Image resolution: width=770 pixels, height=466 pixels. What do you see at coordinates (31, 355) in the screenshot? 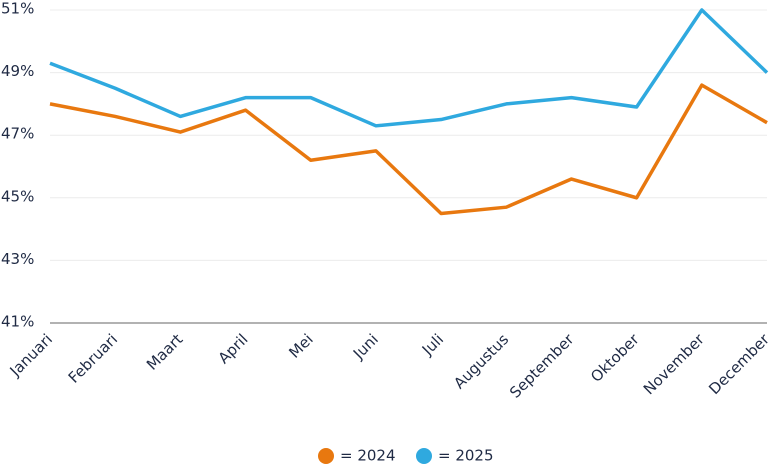
I see `x-tick-label: Januari` at bounding box center [31, 355].